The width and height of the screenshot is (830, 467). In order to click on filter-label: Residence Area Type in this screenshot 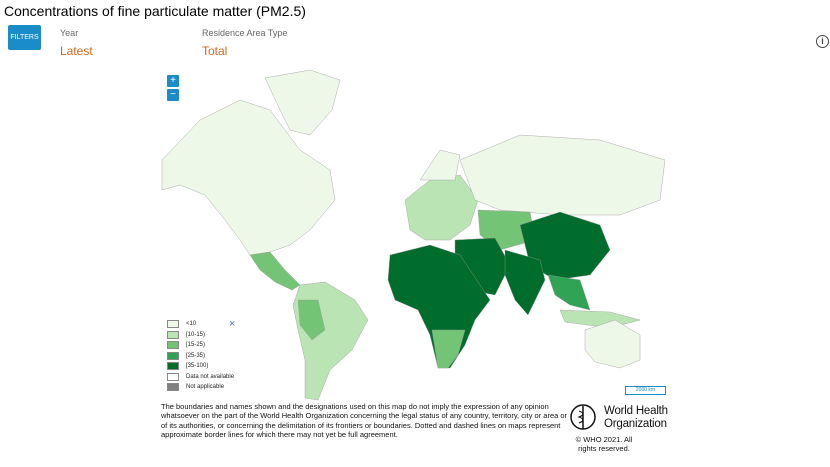, I will do `click(245, 33)`.